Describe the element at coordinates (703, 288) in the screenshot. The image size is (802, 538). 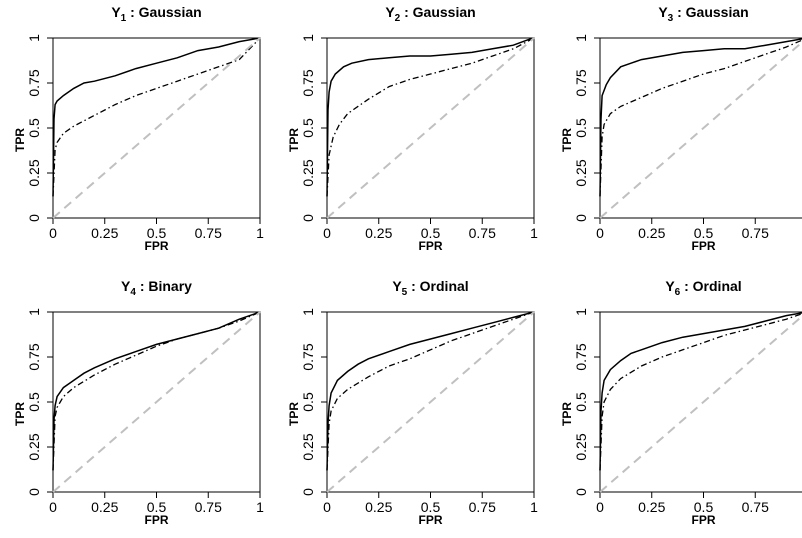
I see `panel-title: Y6 : Ordinal` at that location.